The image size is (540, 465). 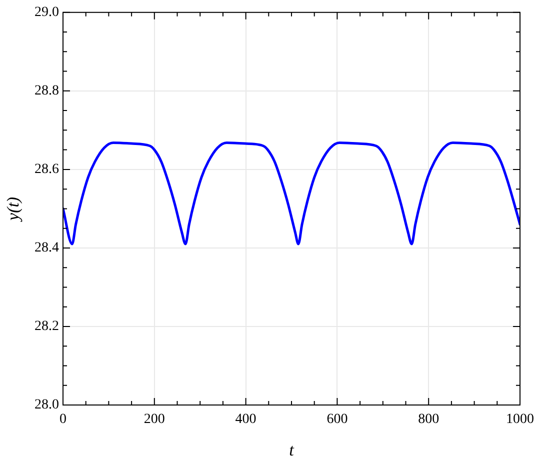 What do you see at coordinates (13, 209) in the screenshot?
I see `y-axis-title: y(t)` at bounding box center [13, 209].